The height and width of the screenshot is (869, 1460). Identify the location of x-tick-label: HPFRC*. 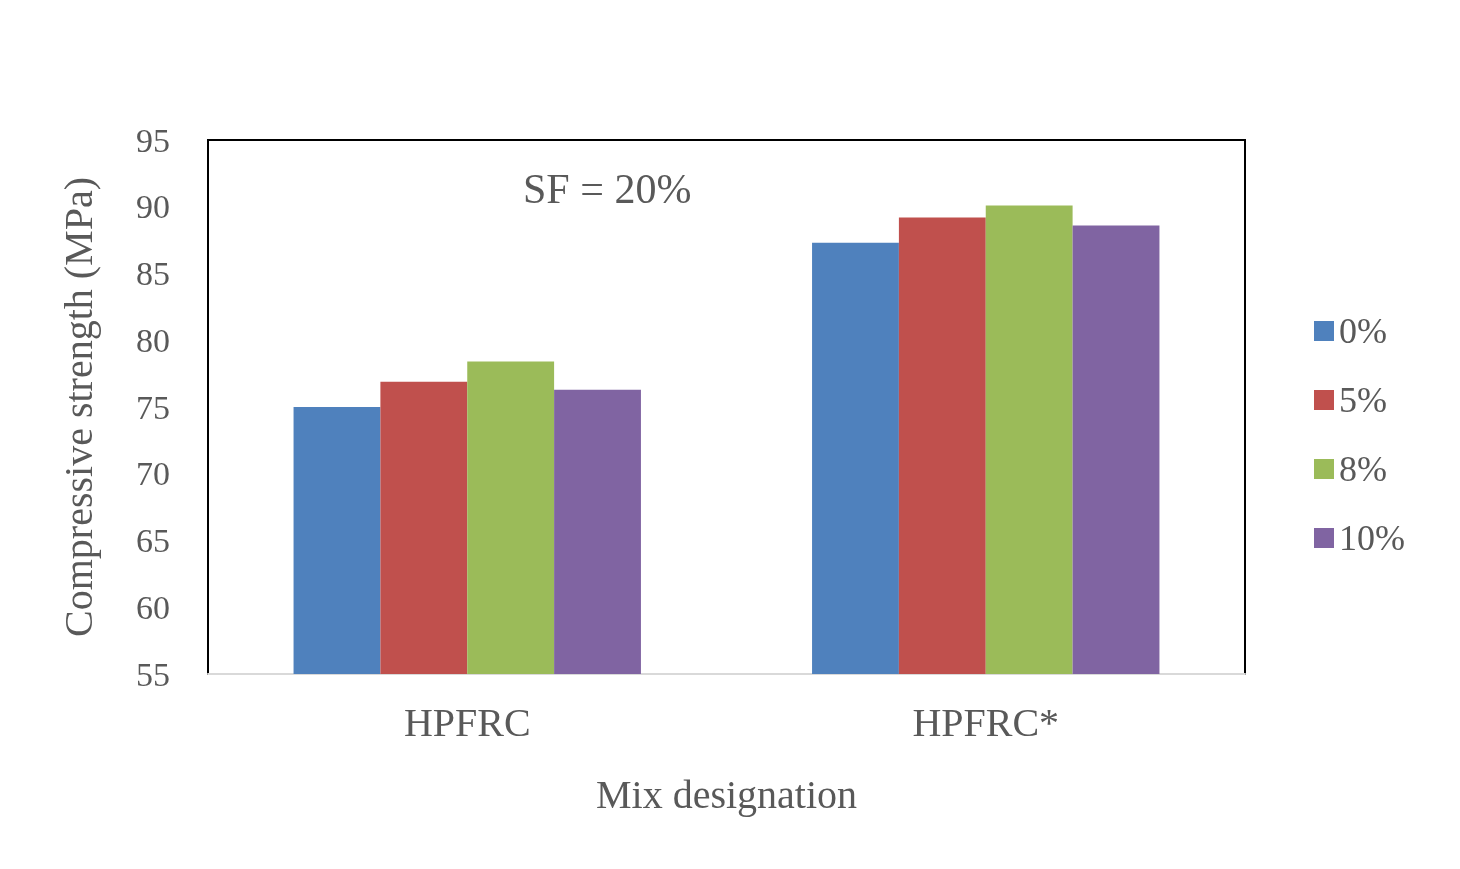
(986, 722).